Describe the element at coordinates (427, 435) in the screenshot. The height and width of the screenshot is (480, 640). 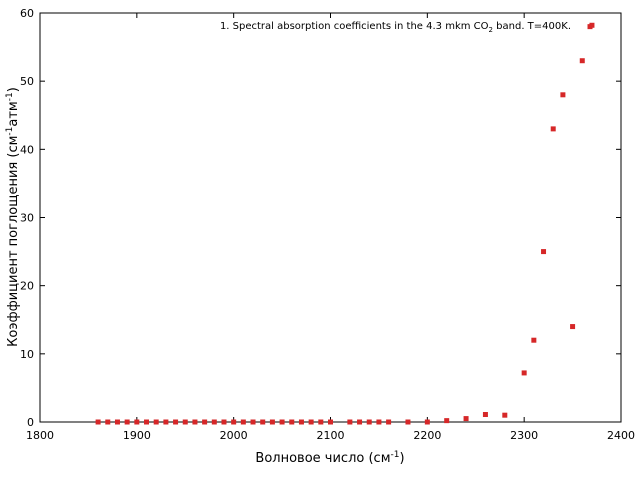
I see `x-tick-label: 2200` at that location.